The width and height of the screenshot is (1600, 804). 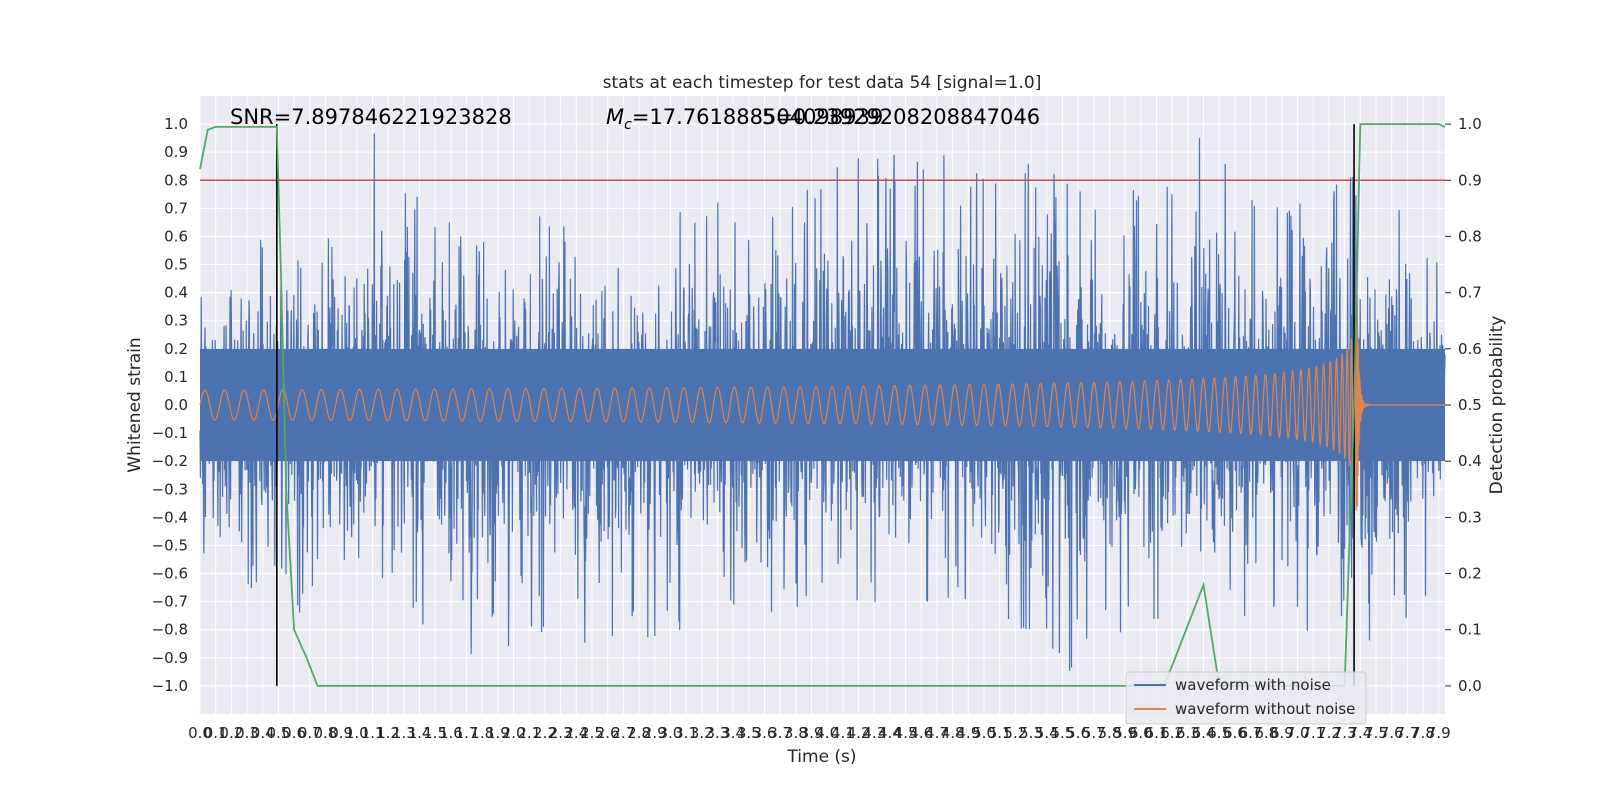 I want to click on x-tick-label: 3.1, so click(x=686, y=733).